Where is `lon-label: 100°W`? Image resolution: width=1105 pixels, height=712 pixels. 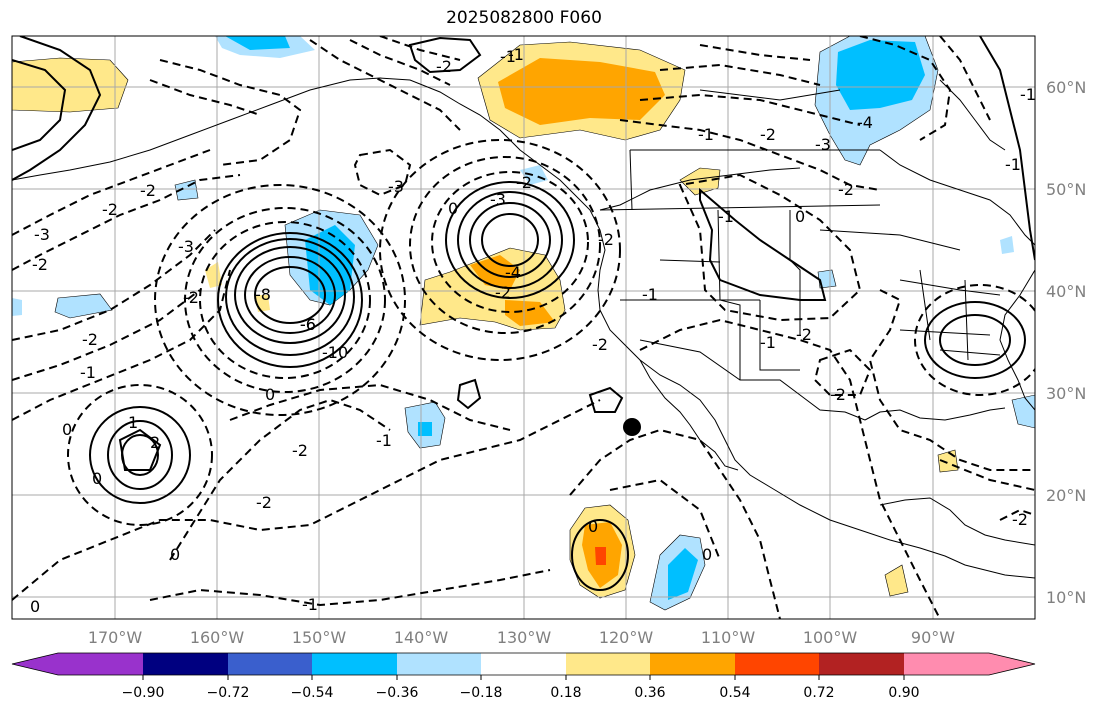
lon-label: 100°W is located at coordinates (830, 637).